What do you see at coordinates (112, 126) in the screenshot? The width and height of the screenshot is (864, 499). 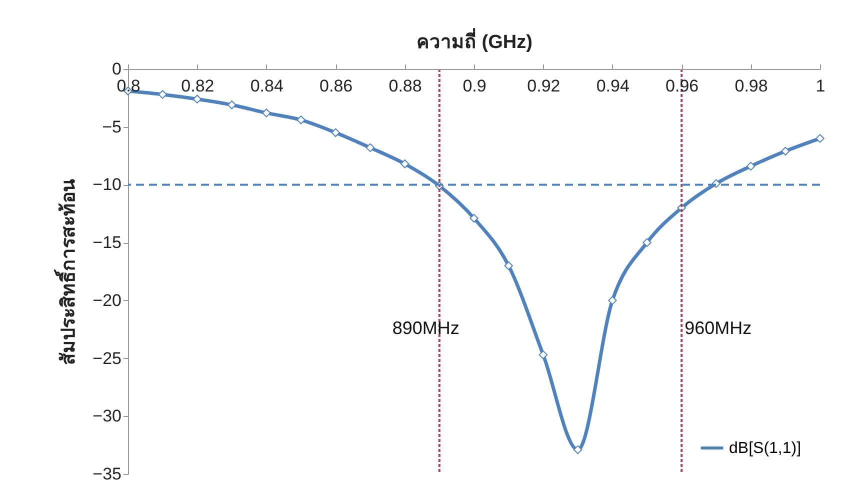 I see `y-tick-label: −5` at bounding box center [112, 126].